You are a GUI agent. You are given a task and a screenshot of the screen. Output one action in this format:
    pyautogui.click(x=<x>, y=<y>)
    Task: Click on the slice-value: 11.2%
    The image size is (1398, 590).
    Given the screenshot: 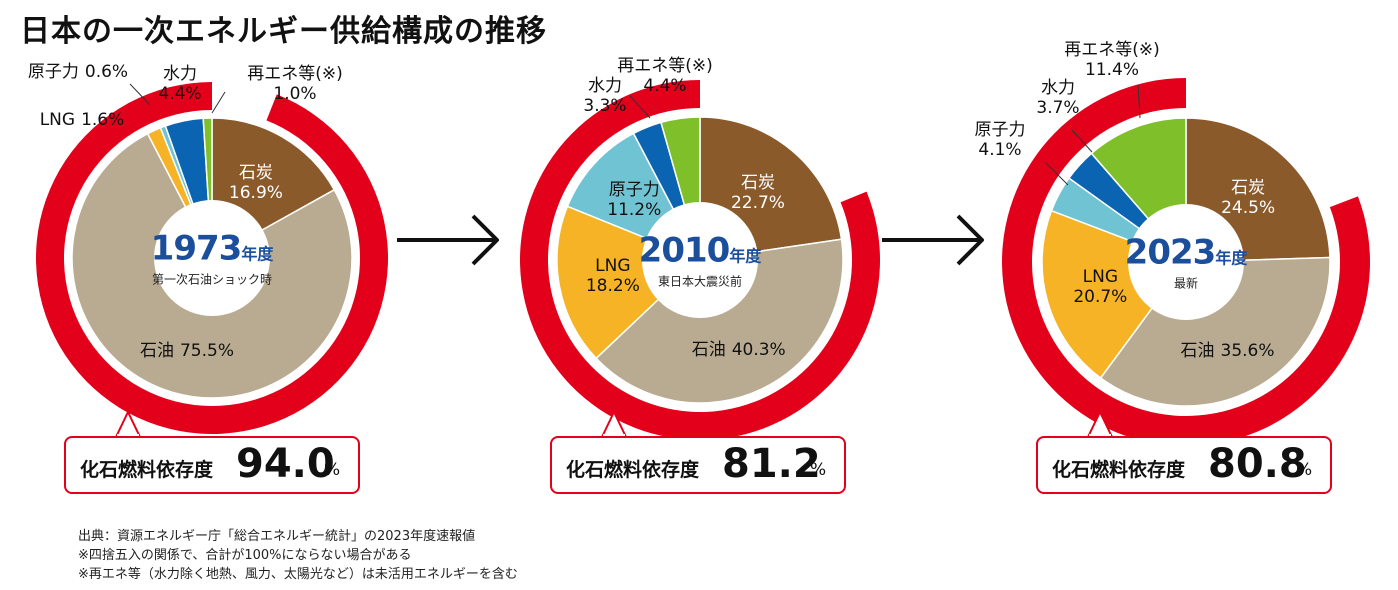 What is the action you would take?
    pyautogui.click(x=634, y=210)
    